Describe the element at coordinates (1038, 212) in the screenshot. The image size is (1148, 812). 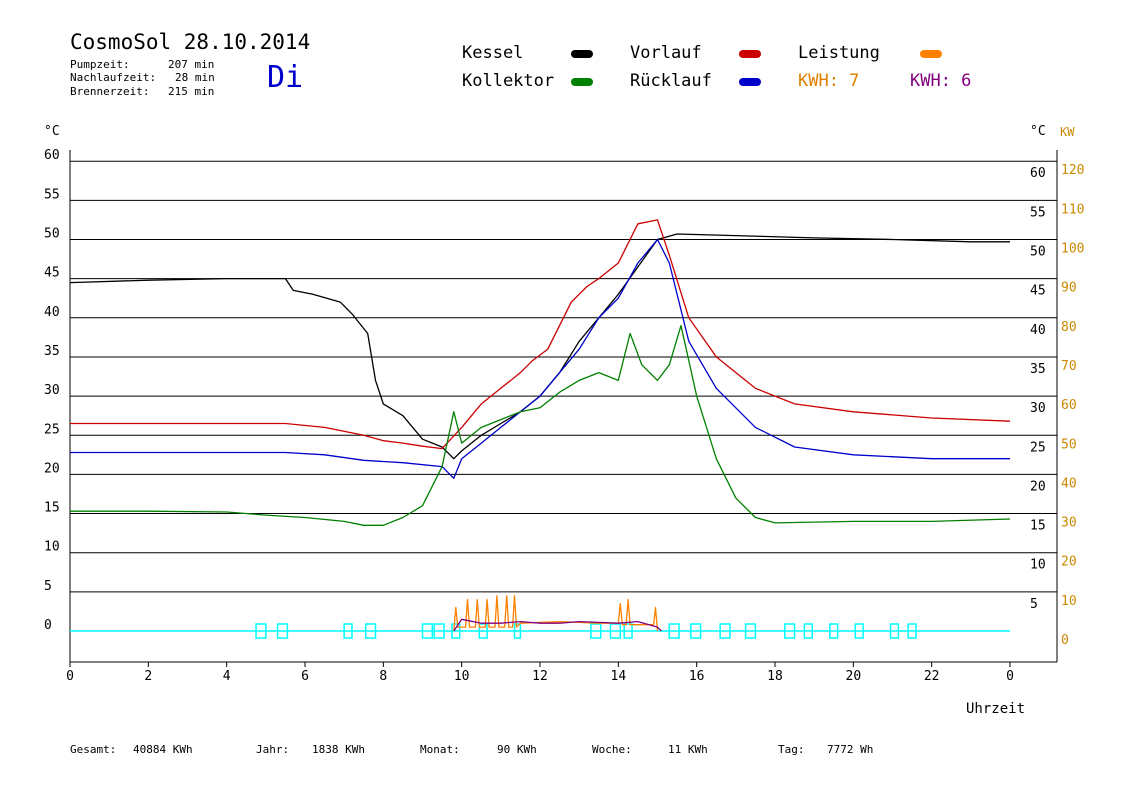
I see `y-tick-label-right: 55` at that location.